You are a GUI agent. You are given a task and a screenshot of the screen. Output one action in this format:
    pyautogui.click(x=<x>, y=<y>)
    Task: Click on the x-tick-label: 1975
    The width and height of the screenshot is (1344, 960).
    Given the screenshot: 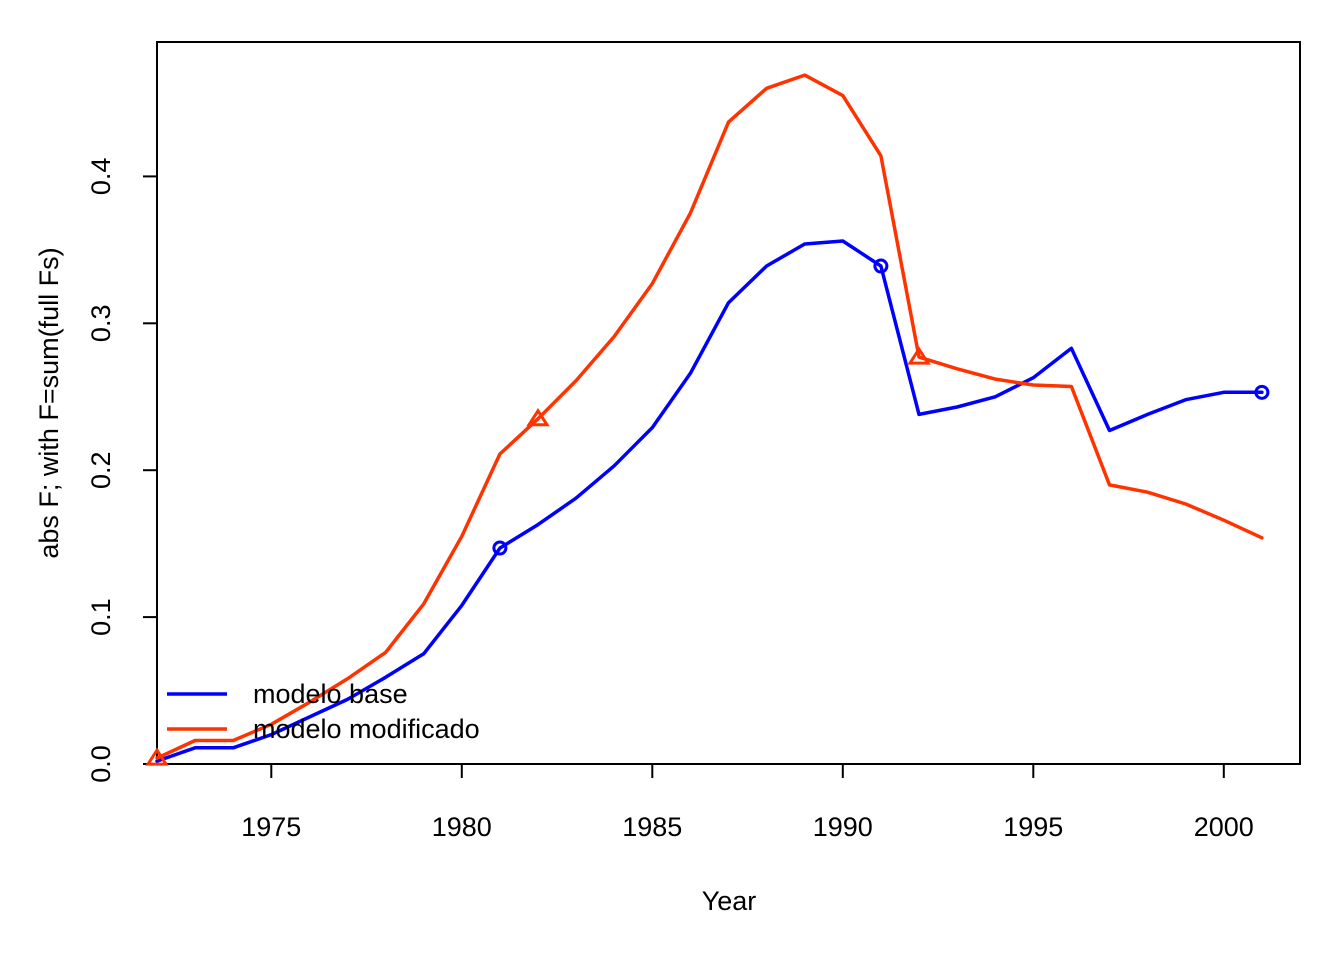 What is the action you would take?
    pyautogui.click(x=271, y=827)
    